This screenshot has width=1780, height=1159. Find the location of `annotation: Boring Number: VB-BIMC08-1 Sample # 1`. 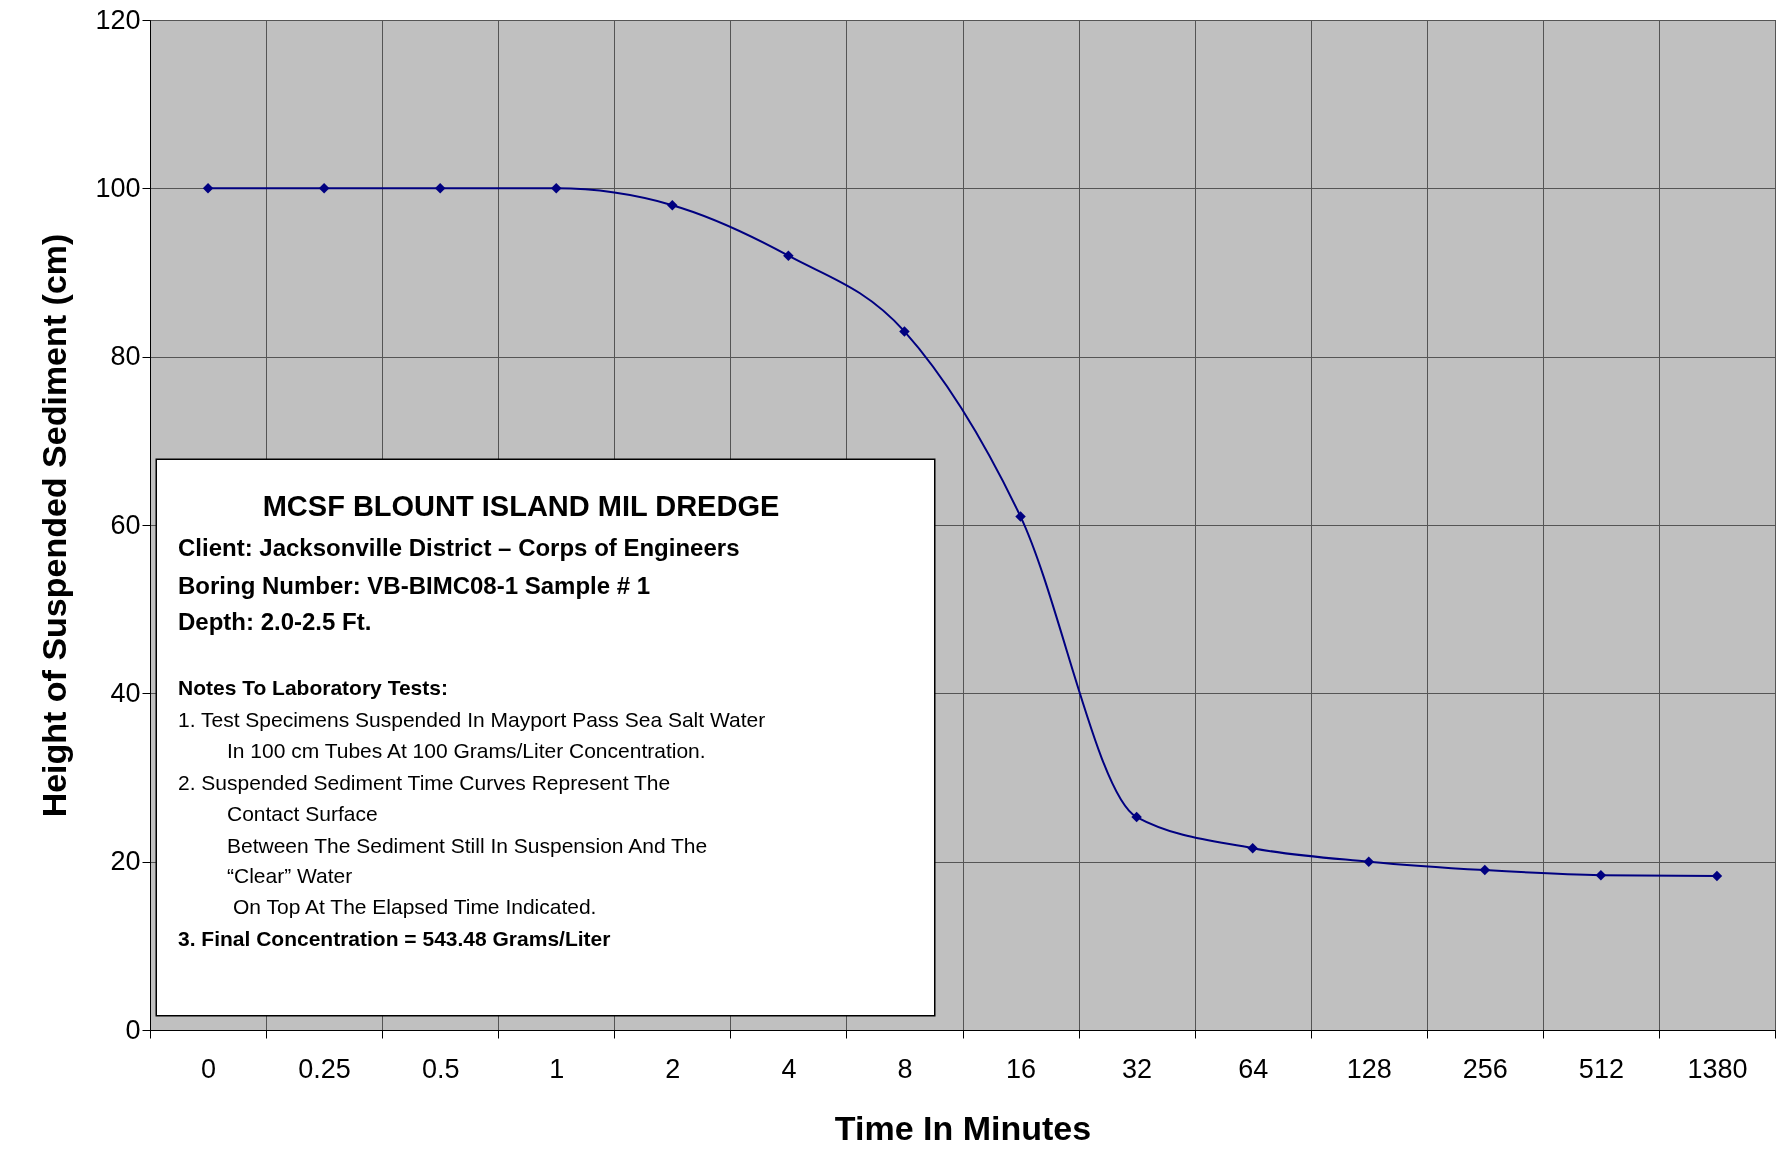

annotation: Boring Number: VB-BIMC08-1 Sample # 1 is located at coordinates (414, 585).